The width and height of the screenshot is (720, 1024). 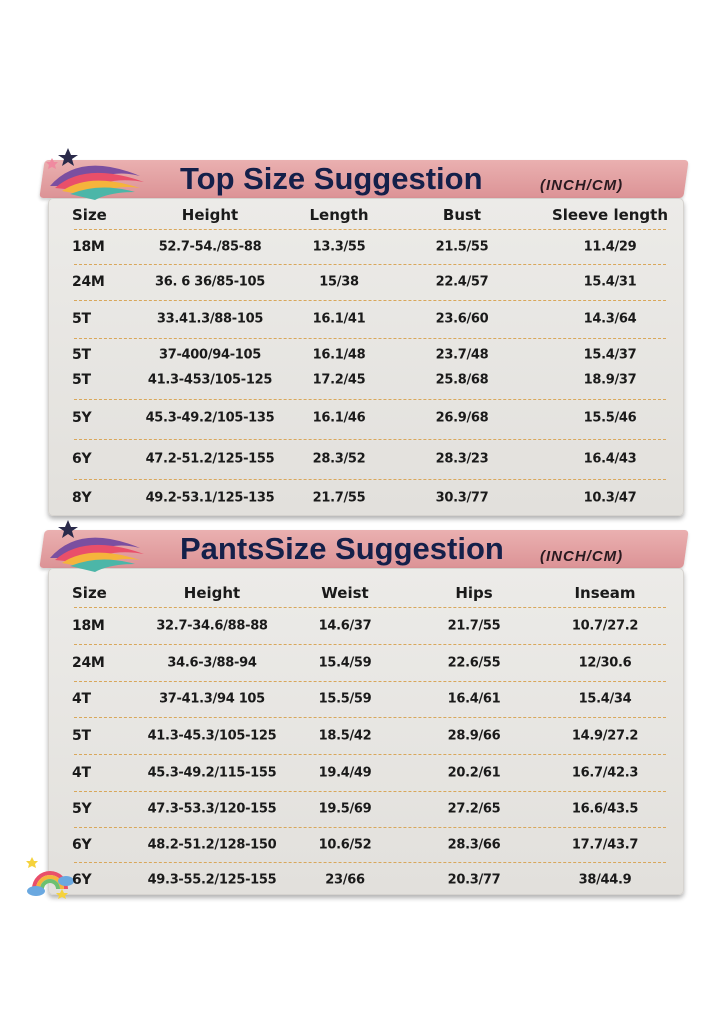 What do you see at coordinates (212, 736) in the screenshot?
I see `pants-row-cell: 41.3-45.3/105-125` at bounding box center [212, 736].